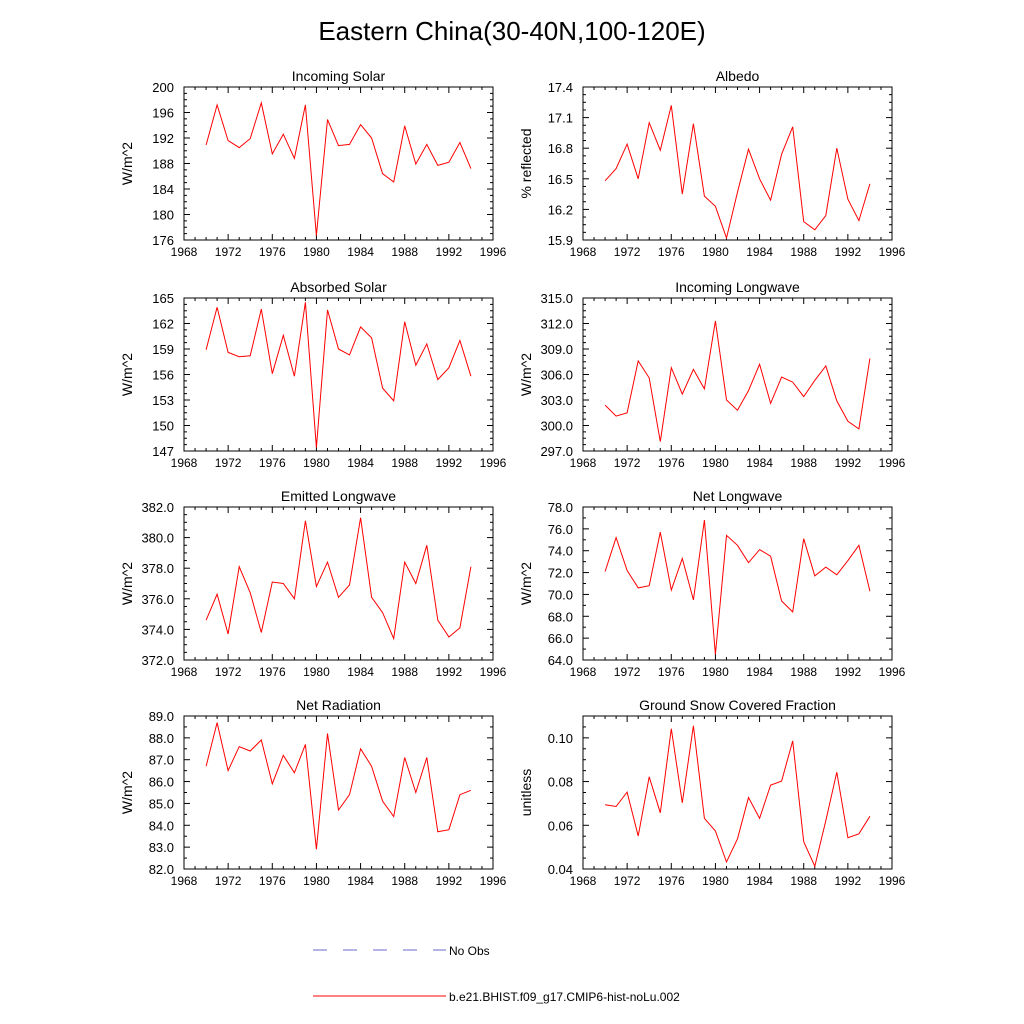 Image resolution: width=1024 pixels, height=1024 pixels. I want to click on series-line-incoming-solar, so click(338, 168).